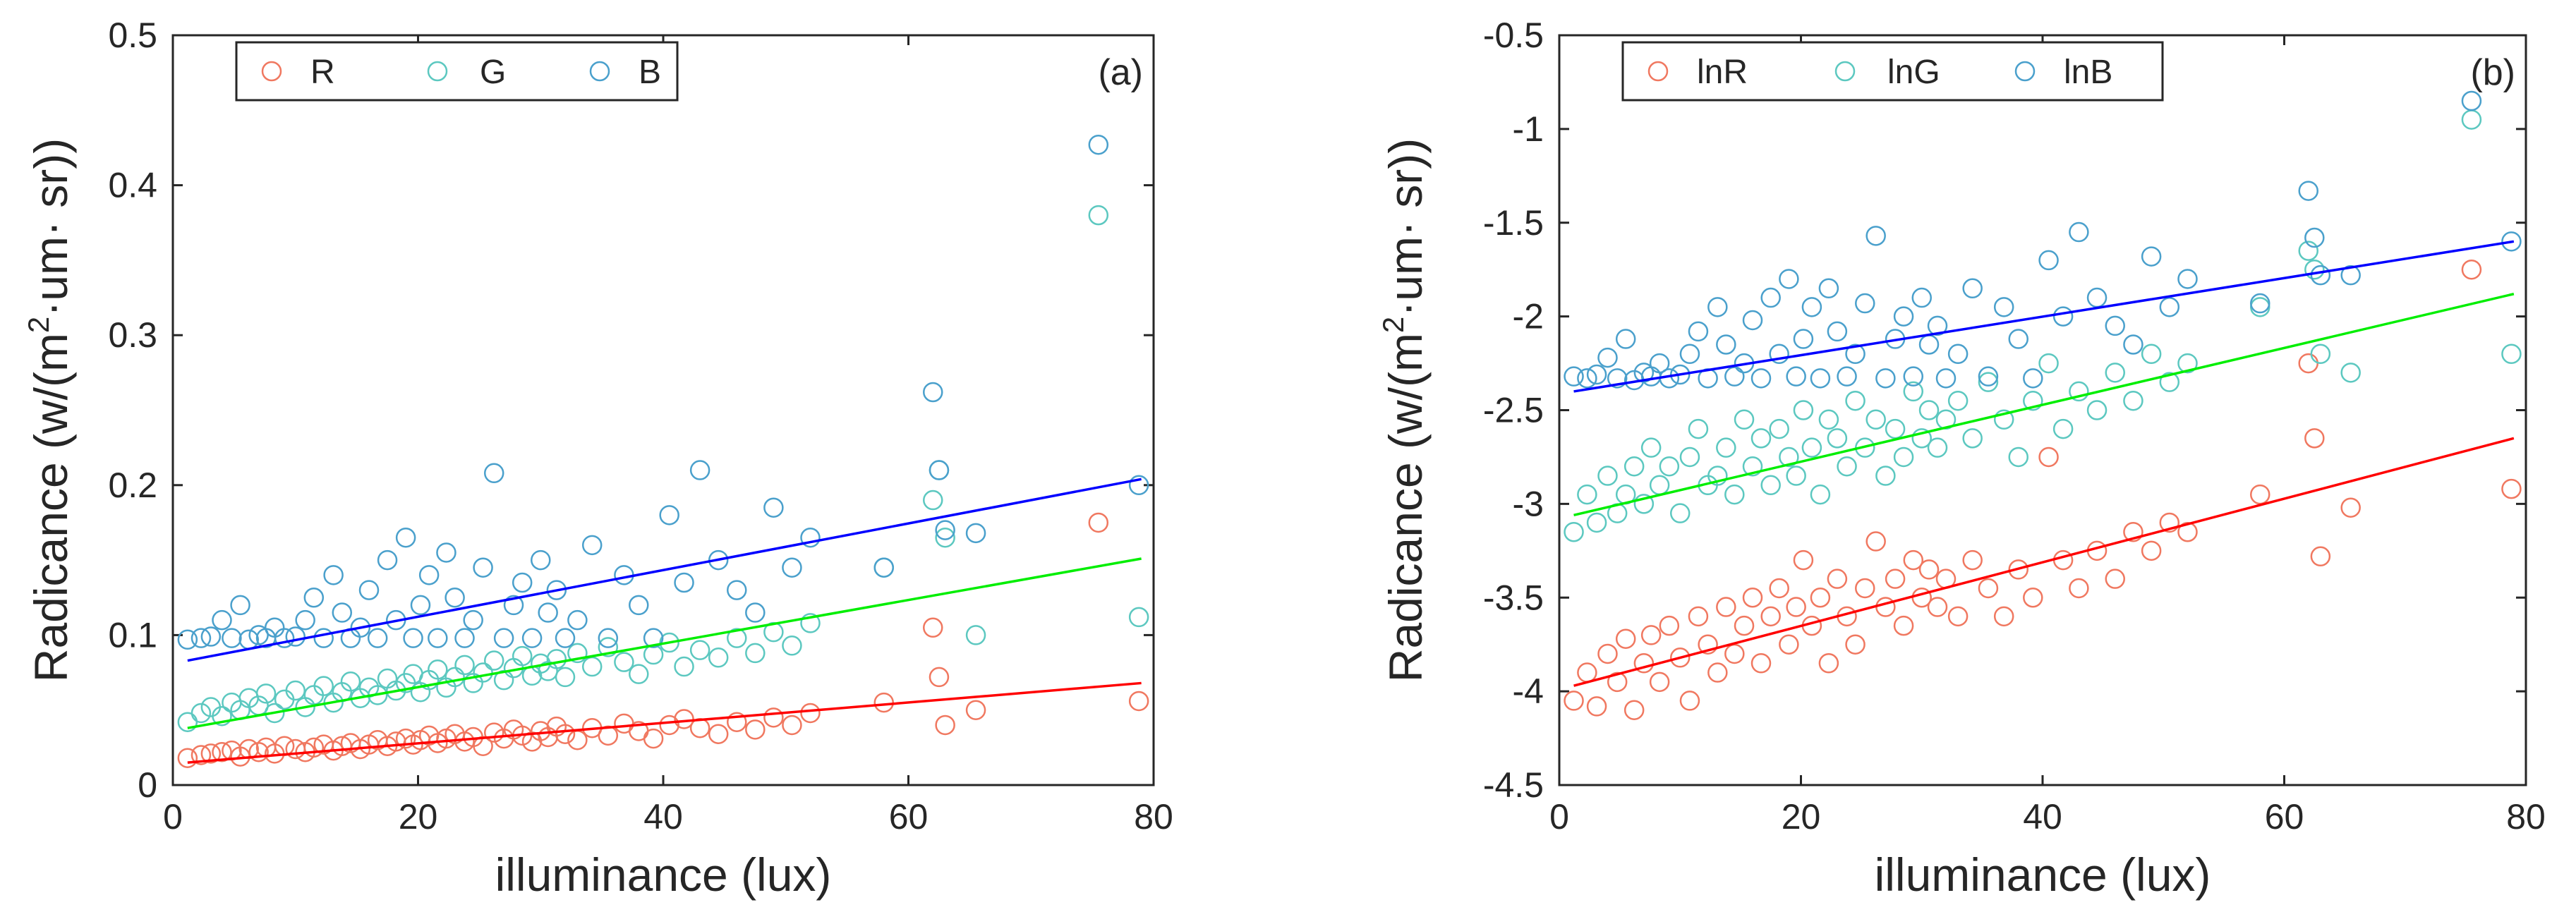 The height and width of the screenshot is (924, 2576). I want to click on y-tick-label: 0, so click(148, 785).